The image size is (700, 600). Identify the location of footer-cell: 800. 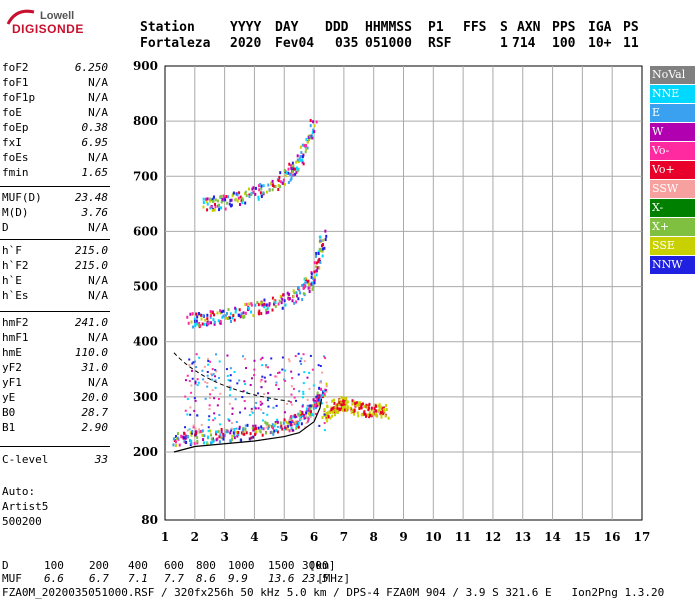
(206, 565).